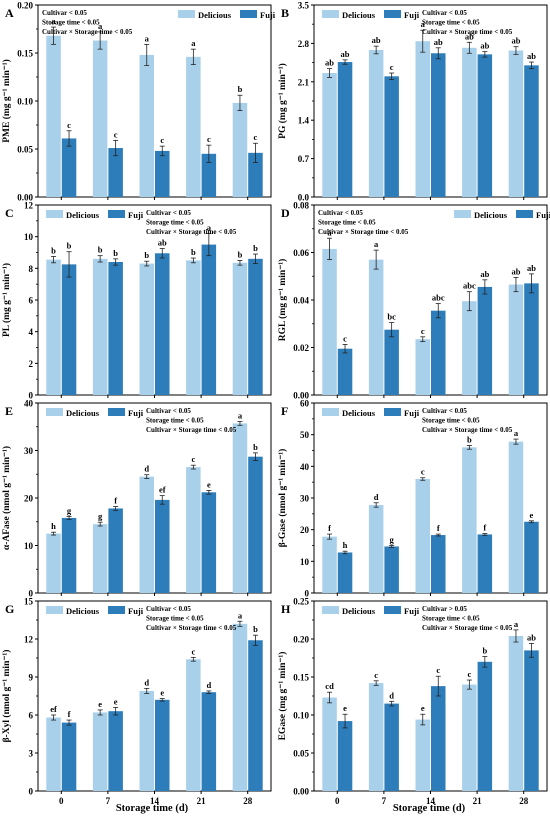  I want to click on significance-letter: abc, so click(438, 298).